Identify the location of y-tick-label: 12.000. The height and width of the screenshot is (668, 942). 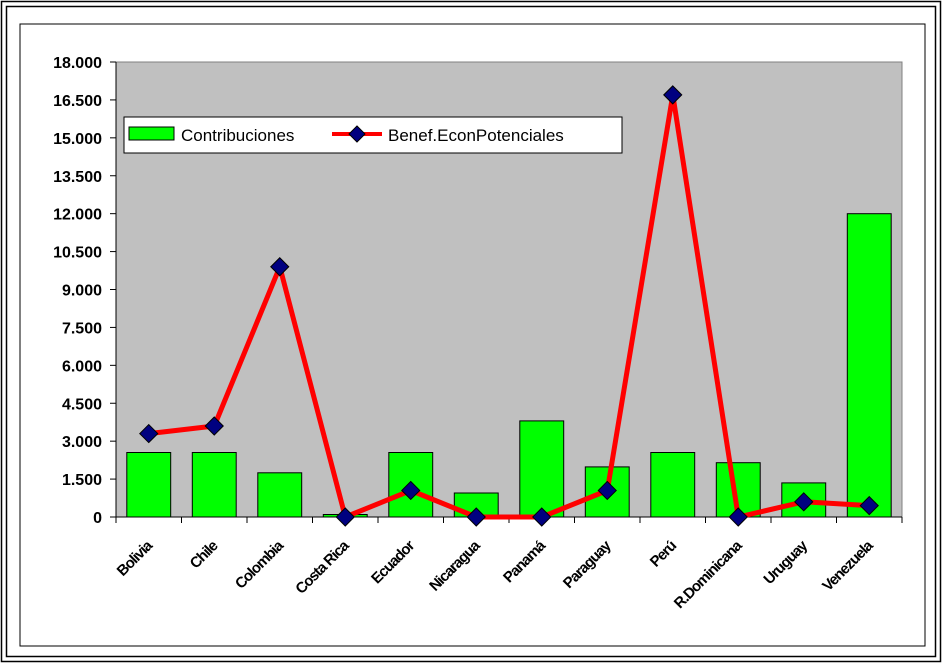
(77, 215).